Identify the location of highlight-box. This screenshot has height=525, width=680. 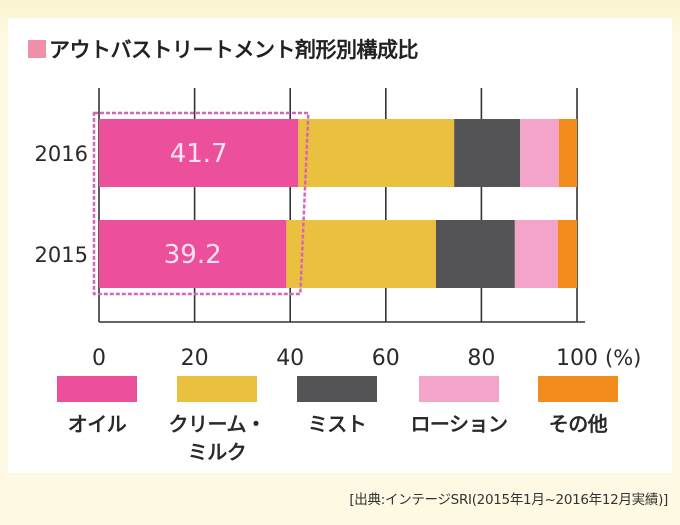
(201, 203).